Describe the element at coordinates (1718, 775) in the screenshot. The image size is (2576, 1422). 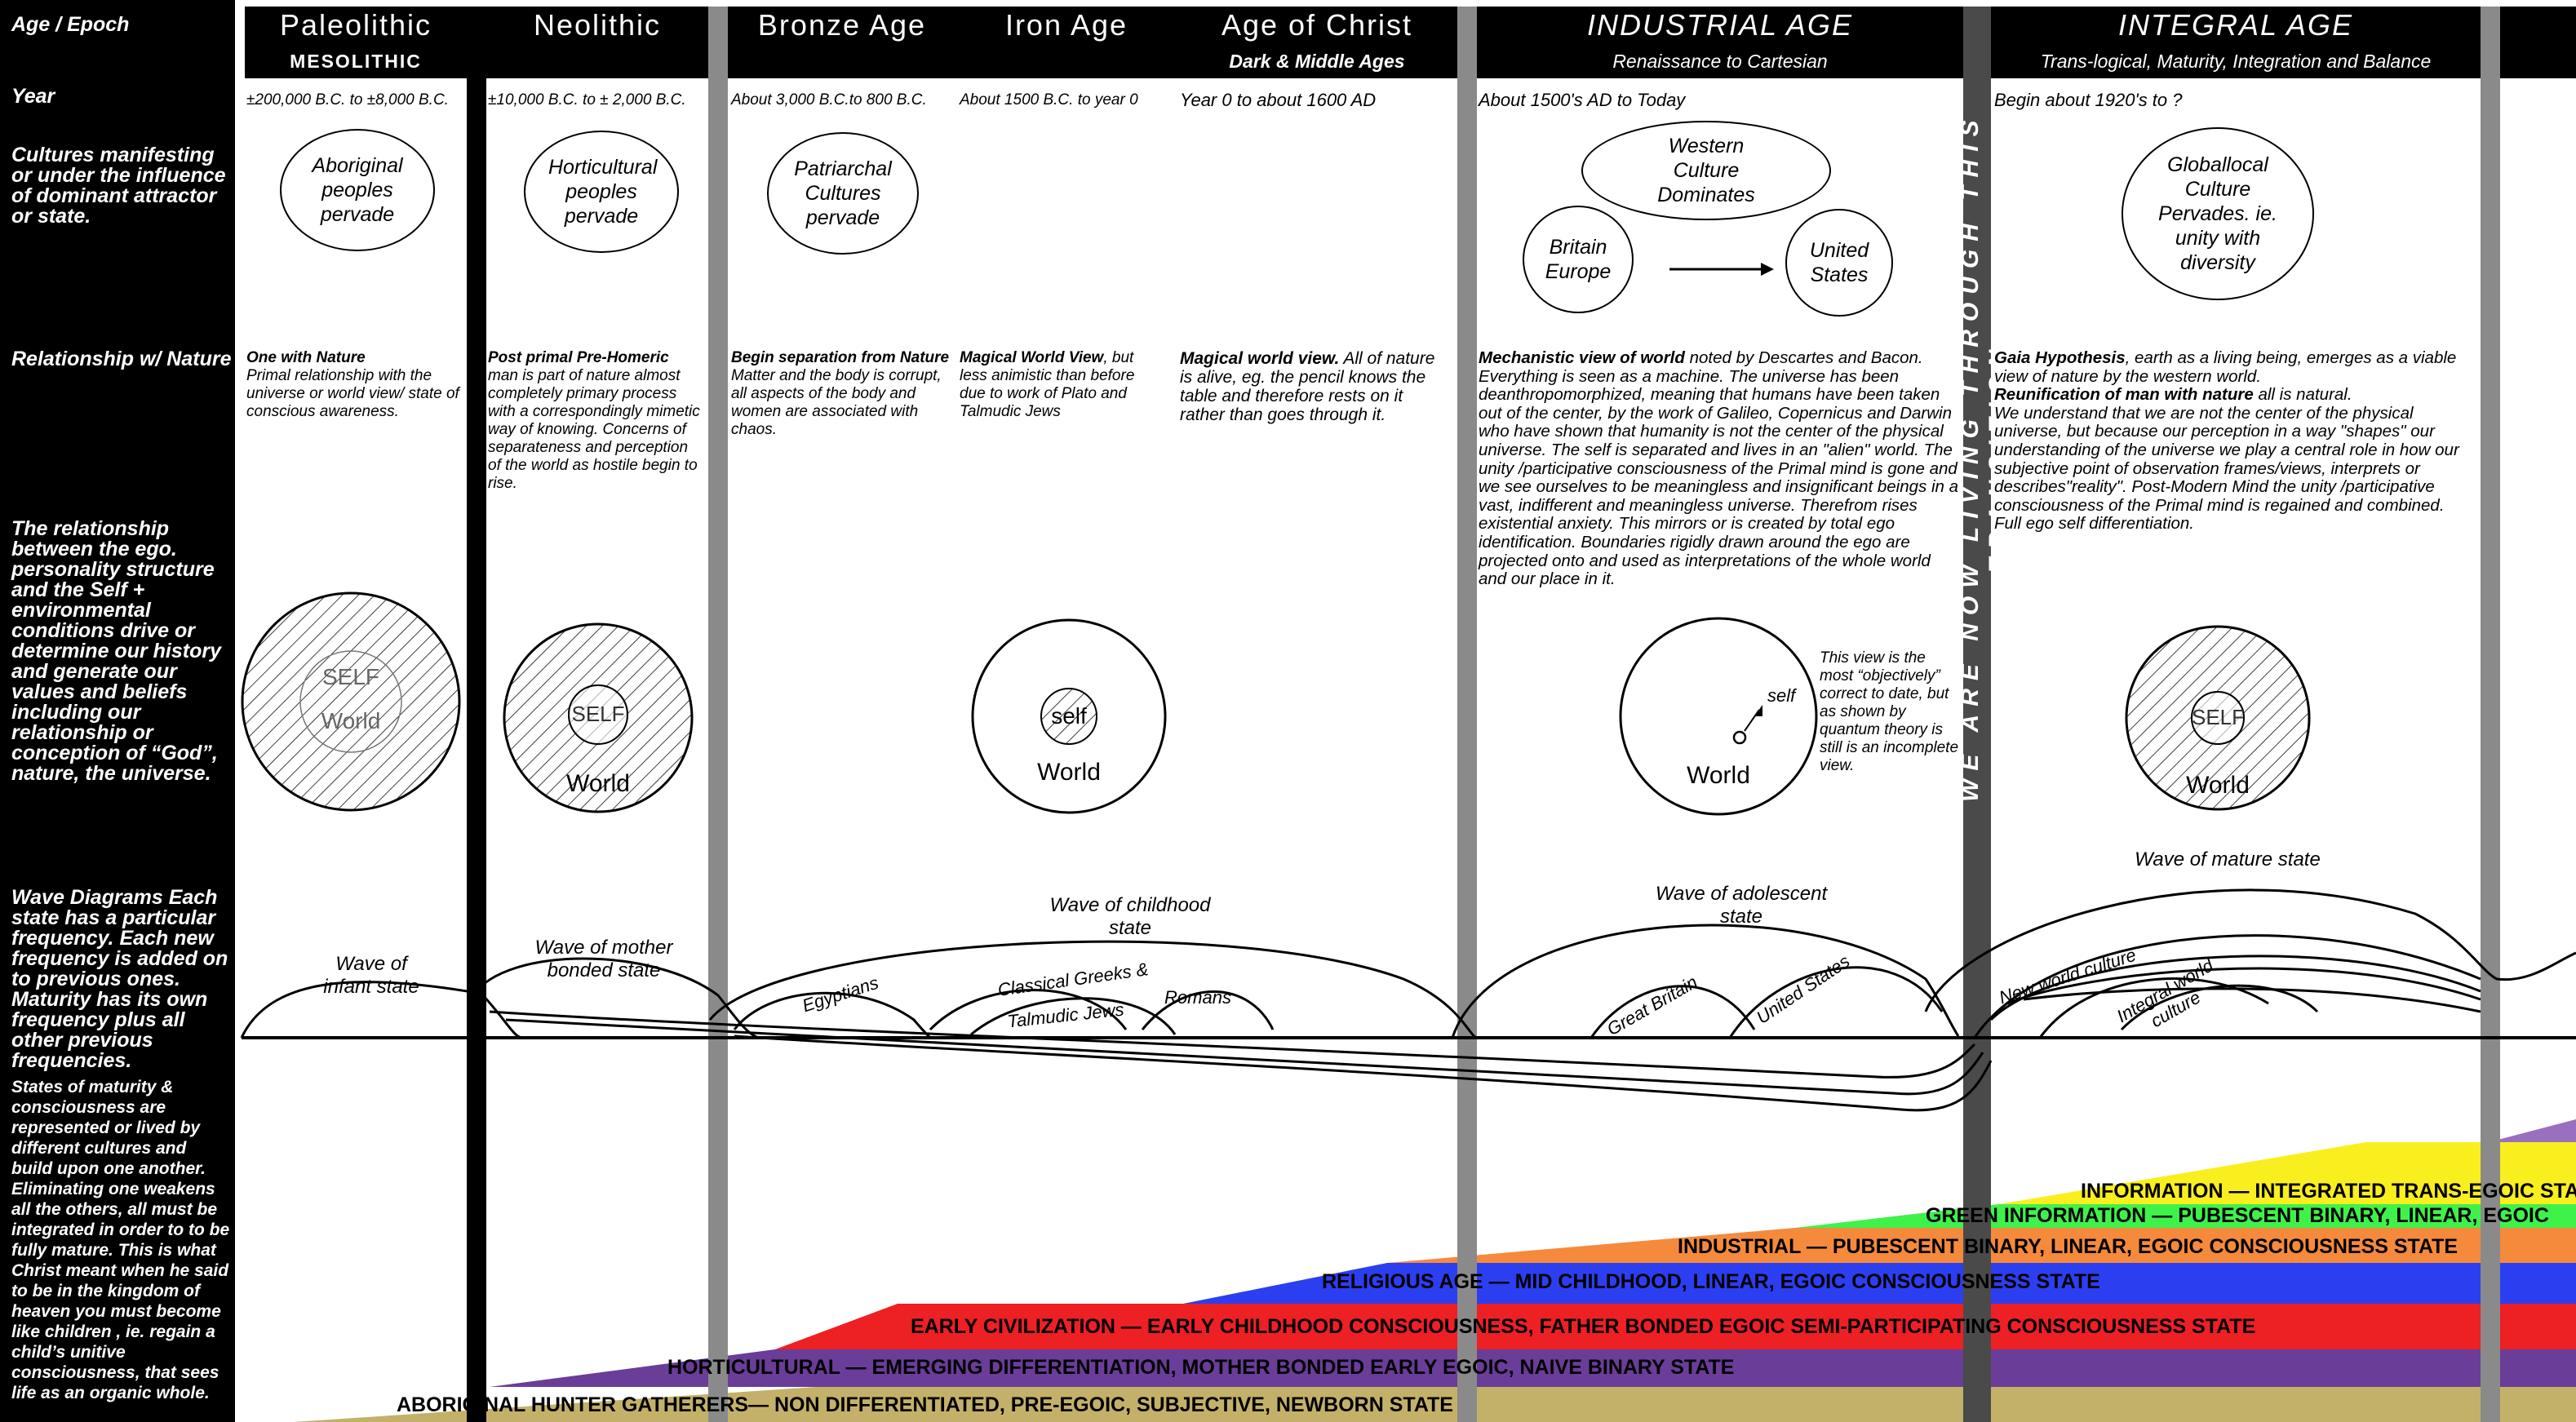
I see `world-text-industrial: World` at that location.